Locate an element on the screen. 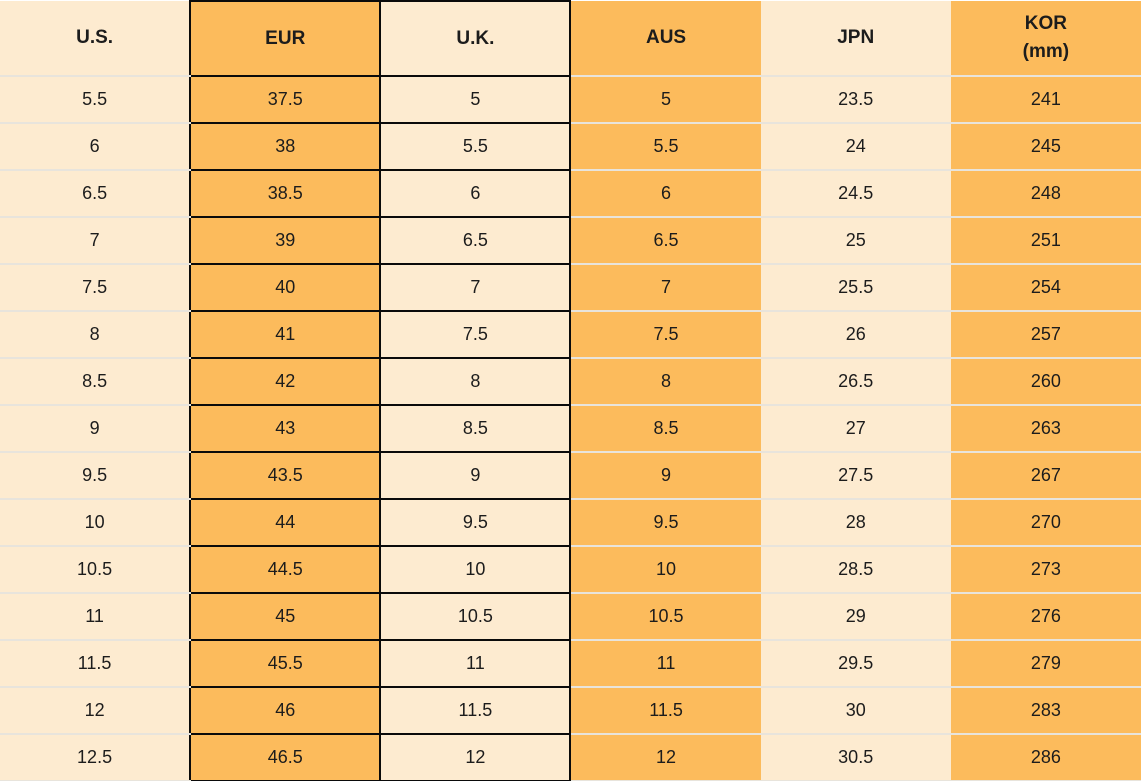  cell-kor: 248 is located at coordinates (1045, 194).